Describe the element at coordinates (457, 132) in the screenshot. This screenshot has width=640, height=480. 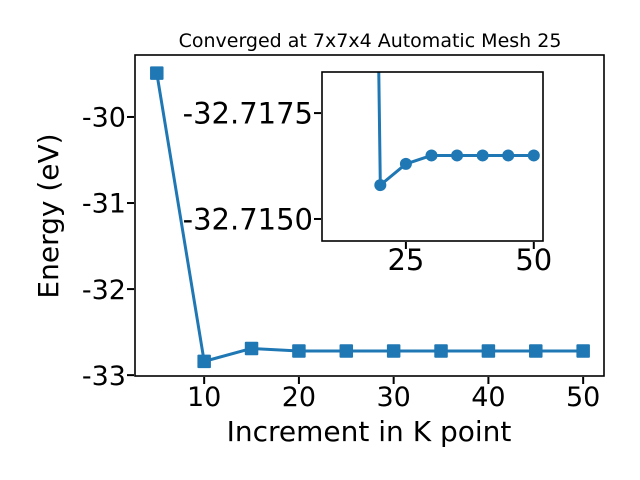
I see `inset-data-area` at that location.